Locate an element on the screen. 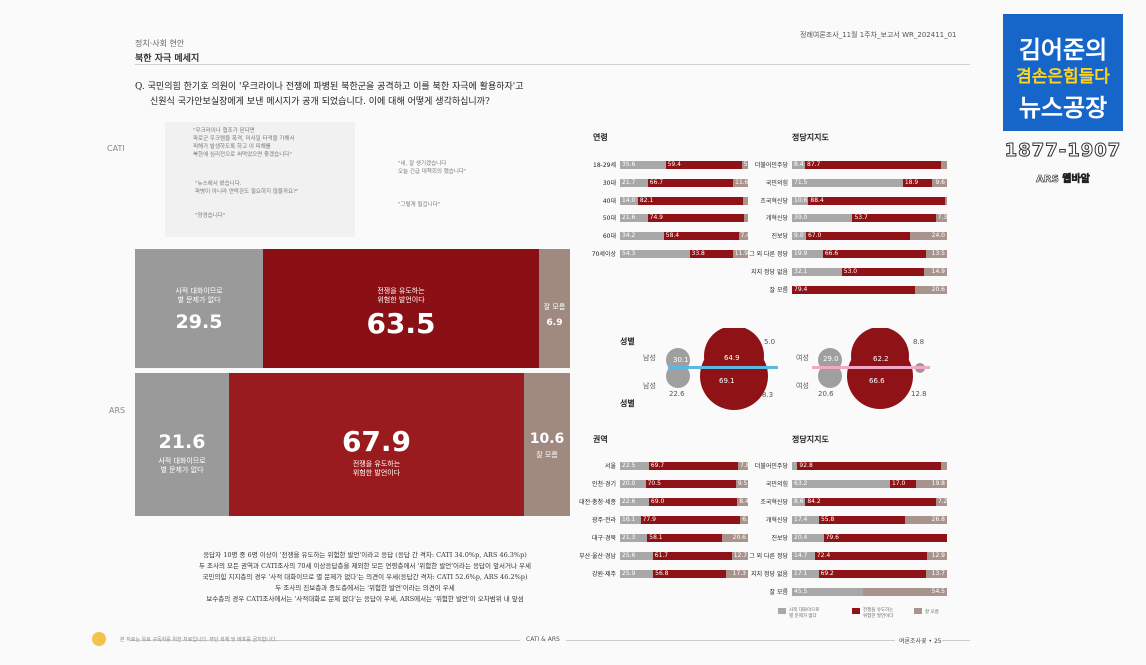  age-segment-war: 58.4 is located at coordinates (701, 236).